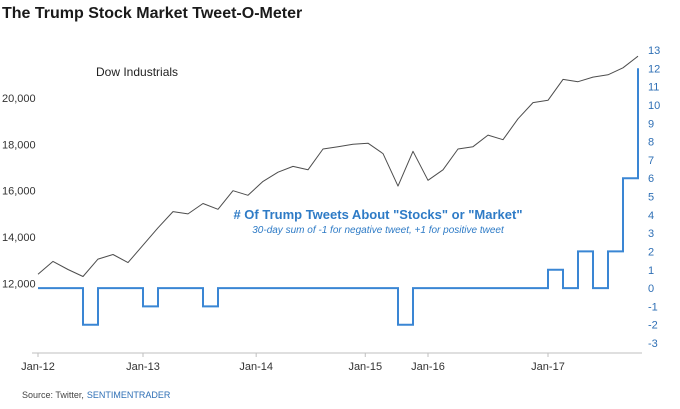  Describe the element at coordinates (143, 367) in the screenshot. I see `x-tick-label: Jan-13` at that location.